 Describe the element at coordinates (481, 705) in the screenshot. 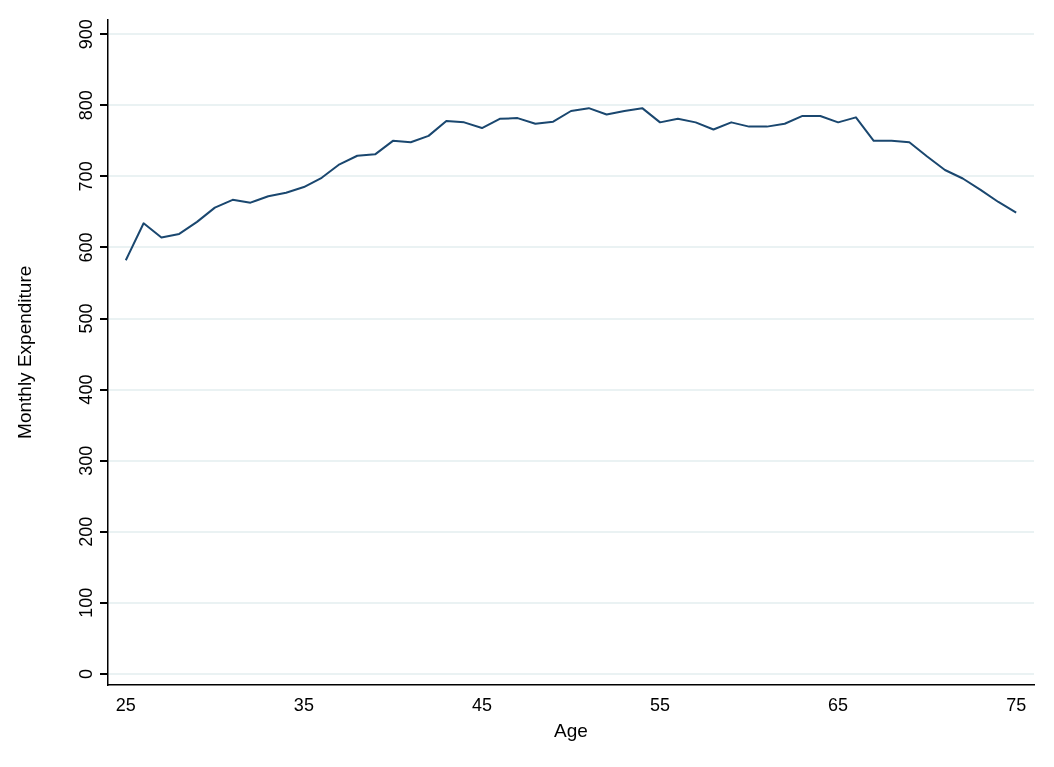

I see `x-tick-label: 45` at that location.